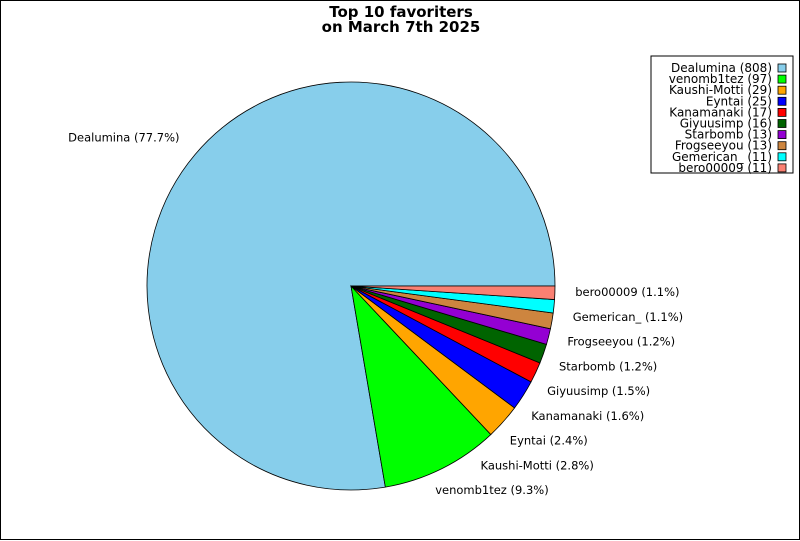 The image size is (800, 541). What do you see at coordinates (401, 27) in the screenshot?
I see `chart-title-line-2: on March 7th 2025` at bounding box center [401, 27].